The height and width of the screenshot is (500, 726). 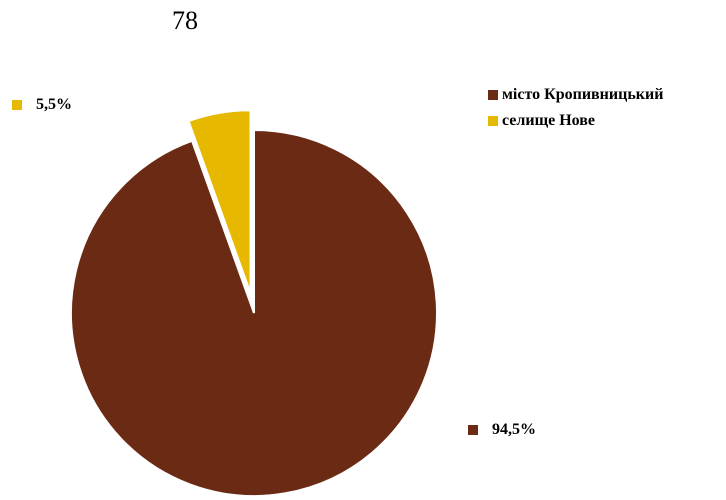 I want to click on legend-label-city: місто Кропивницький, so click(x=583, y=94).